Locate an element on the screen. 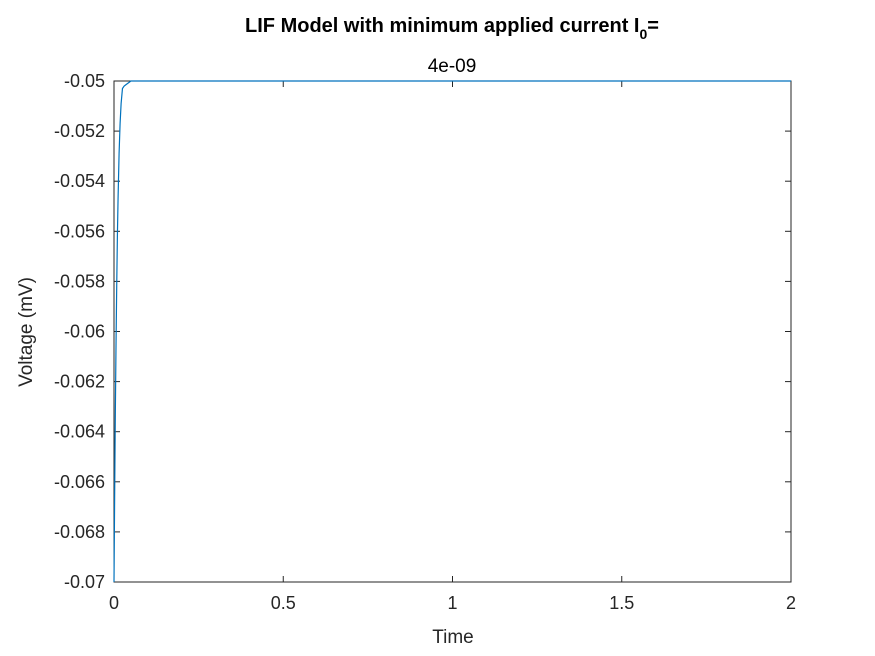 Image resolution: width=875 pixels, height=656 pixels. y-tick-label: -0.06 is located at coordinates (84, 332).